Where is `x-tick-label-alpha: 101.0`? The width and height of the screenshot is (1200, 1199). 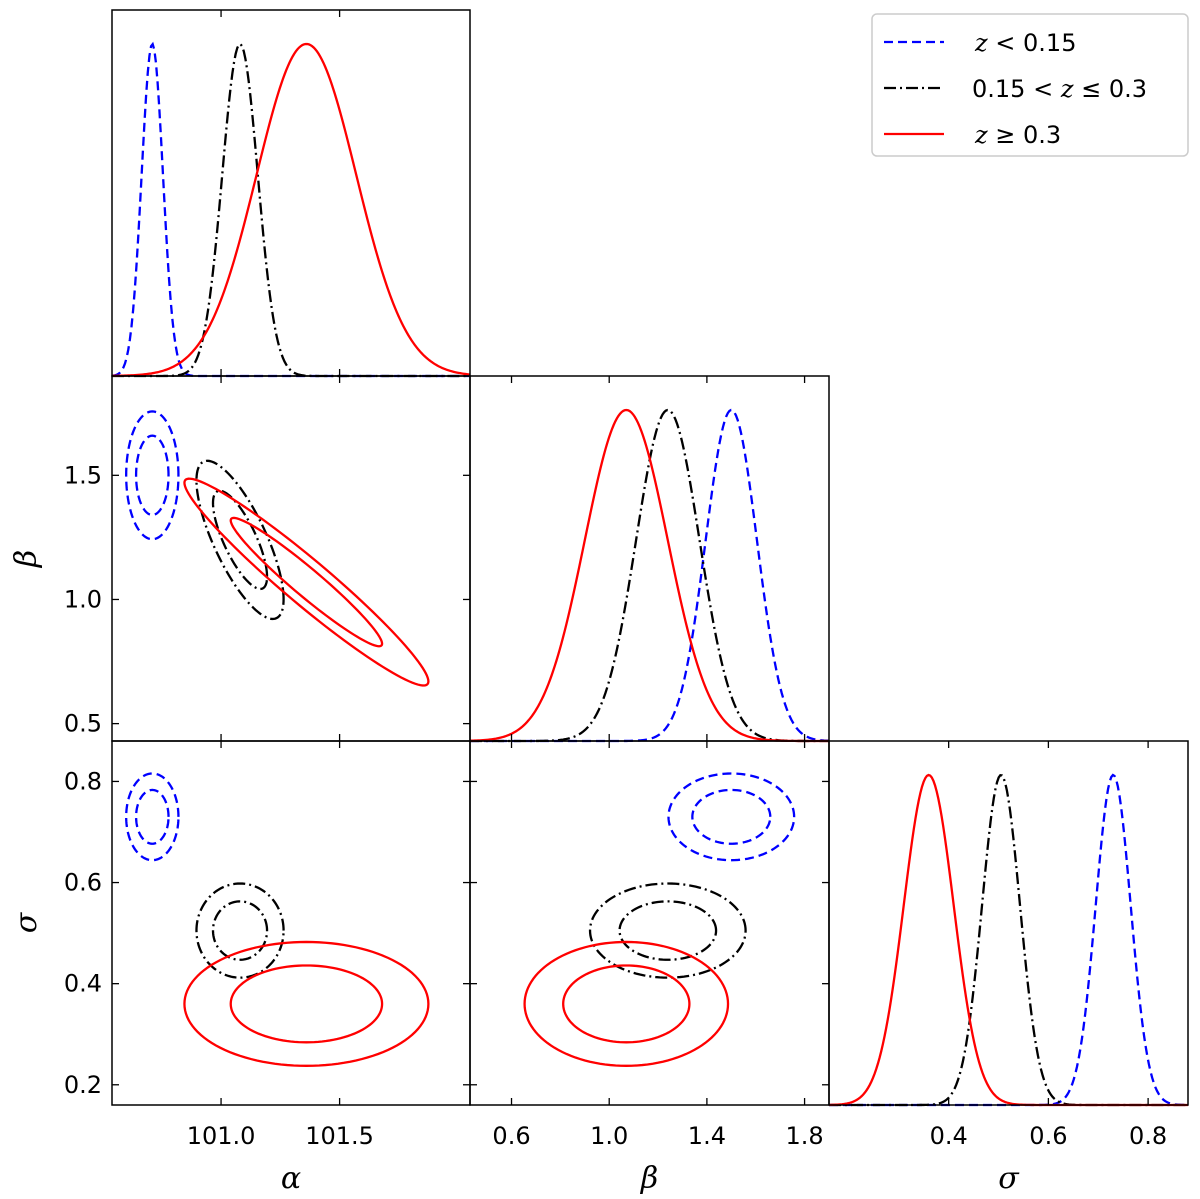
x-tick-label-alpha: 101.0 is located at coordinates (221, 1136).